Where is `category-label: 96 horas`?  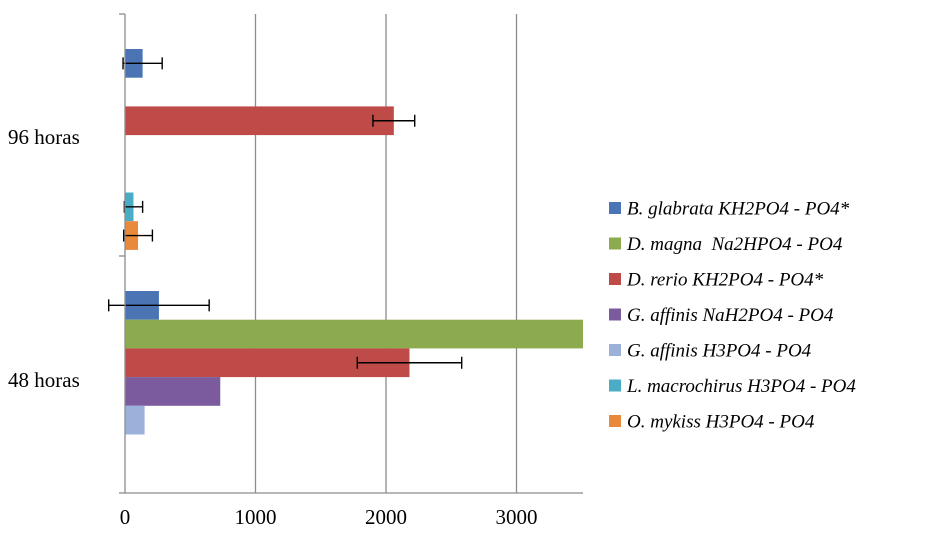 category-label: 96 horas is located at coordinates (44, 137).